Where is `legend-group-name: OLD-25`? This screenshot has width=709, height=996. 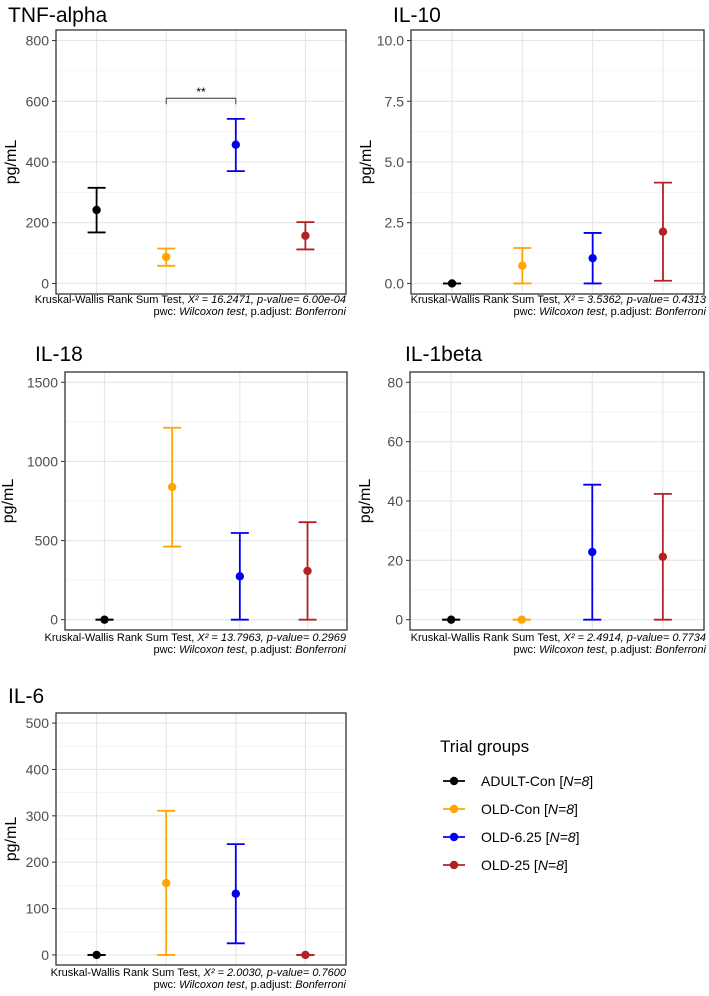 legend-group-name: OLD-25 is located at coordinates (505, 865).